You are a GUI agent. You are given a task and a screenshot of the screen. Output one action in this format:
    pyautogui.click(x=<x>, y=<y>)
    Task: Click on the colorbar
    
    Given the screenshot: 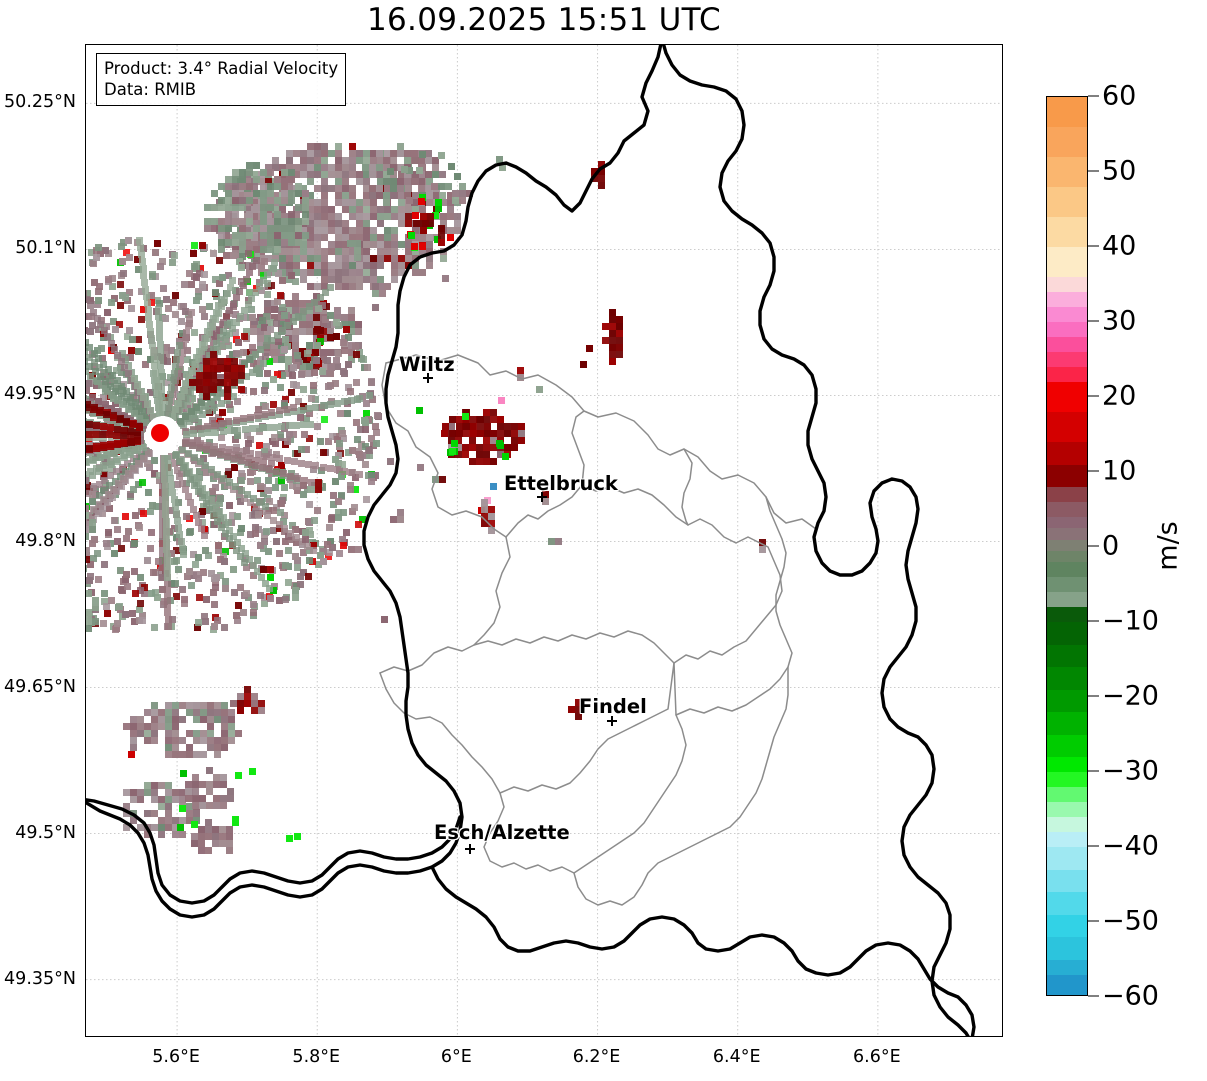 What is the action you would take?
    pyautogui.click(x=1067, y=546)
    